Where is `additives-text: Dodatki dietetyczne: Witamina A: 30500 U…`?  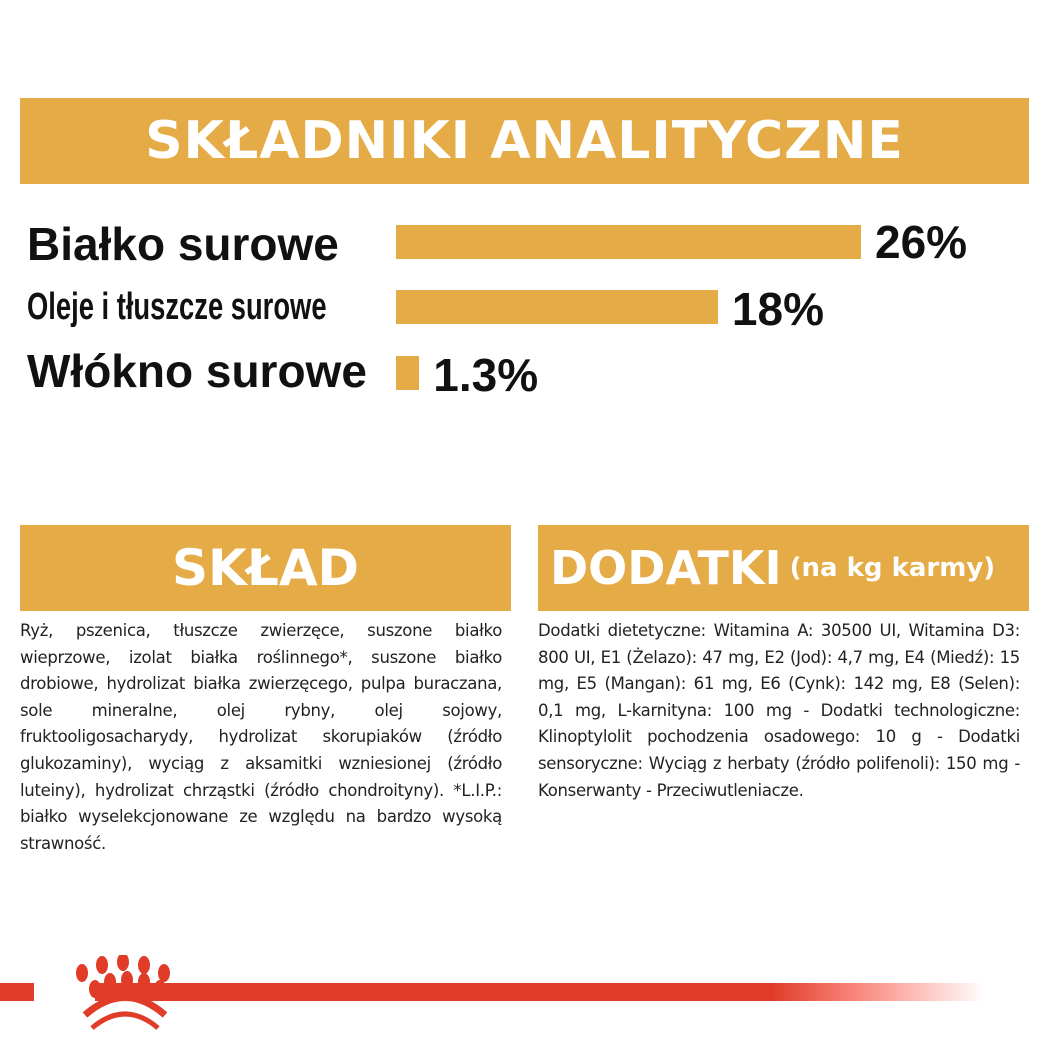 additives-text: Dodatki dietetyczne: Witamina A: 30500 U… is located at coordinates (779, 710).